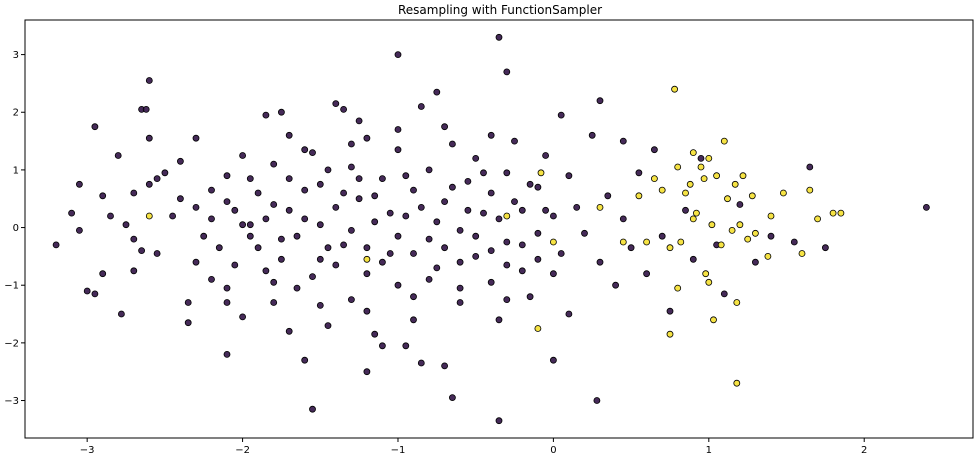 This screenshot has height=464, width=980. What do you see at coordinates (16, 170) in the screenshot?
I see `y-tick-label: 1` at bounding box center [16, 170].